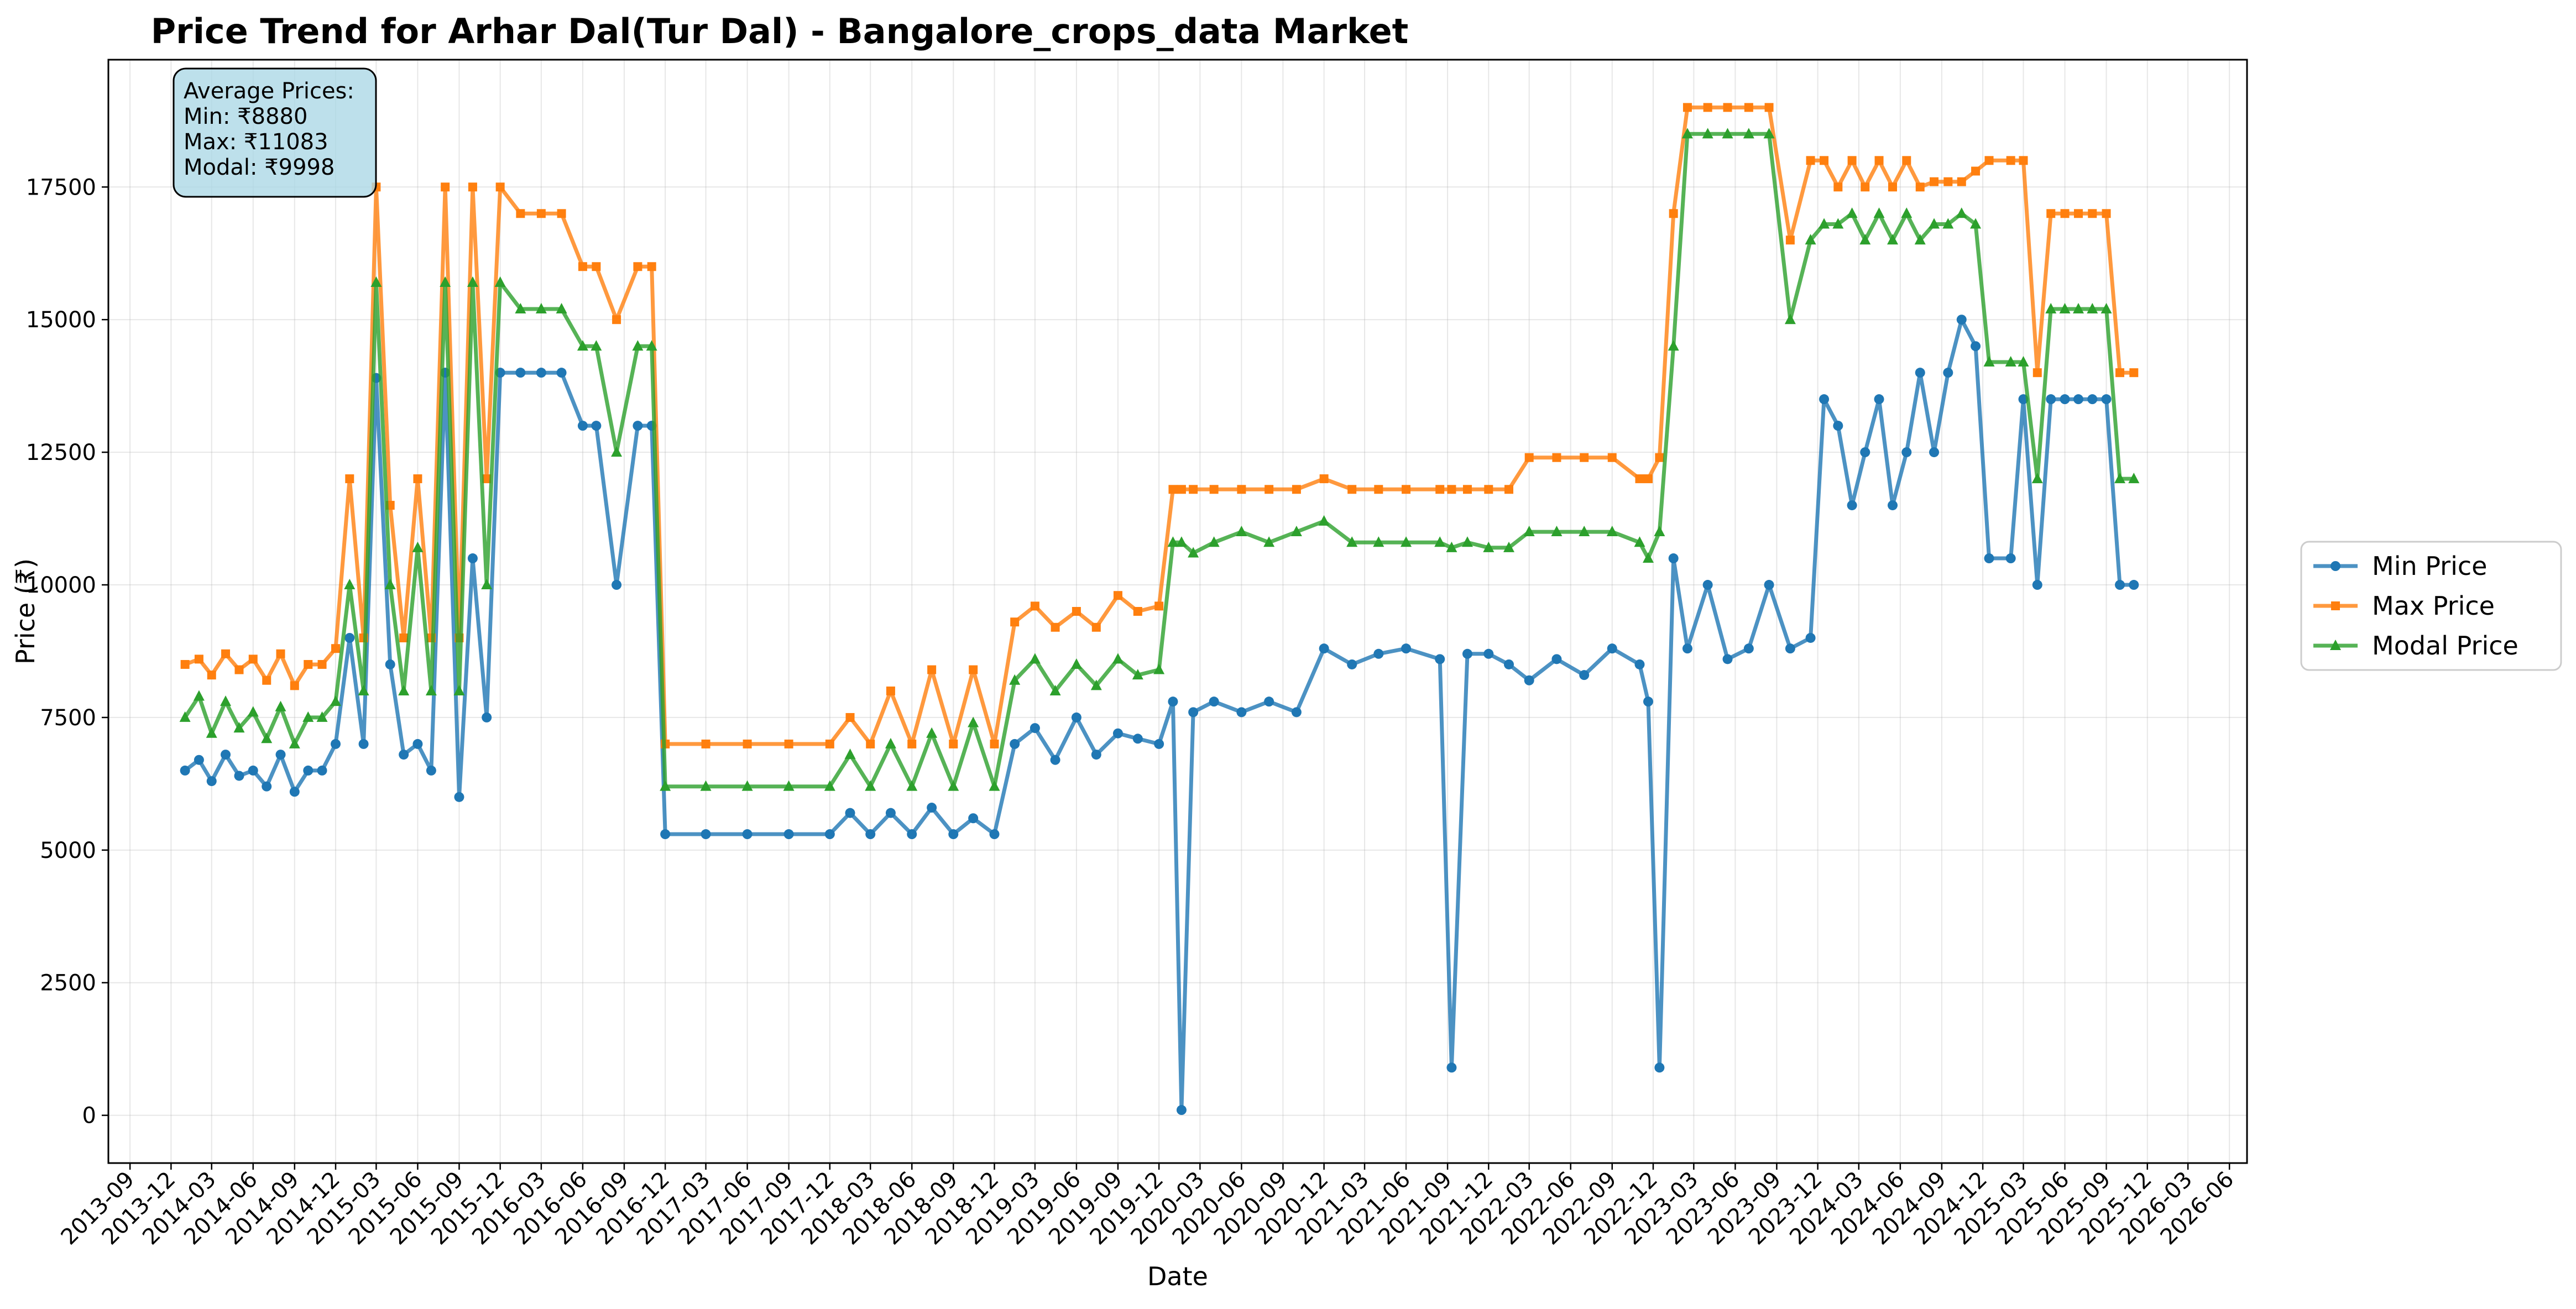  I want to click on legend: Min Price Max Price Modal Price, so click(2431, 606).